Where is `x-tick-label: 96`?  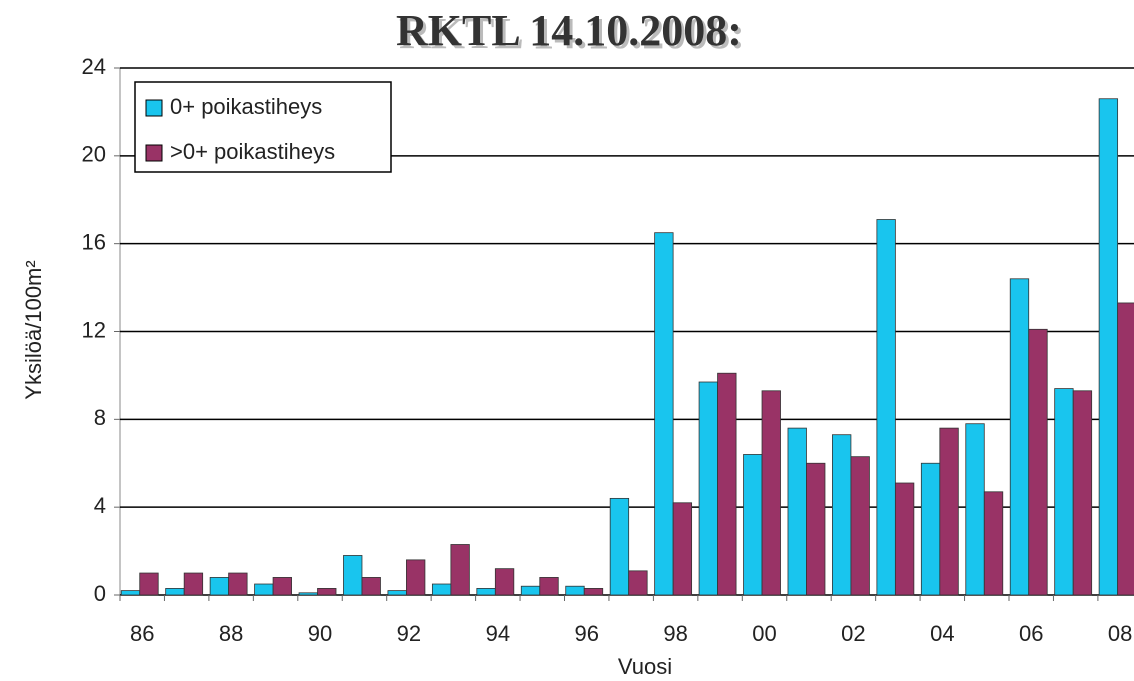
x-tick-label: 96 is located at coordinates (586, 633).